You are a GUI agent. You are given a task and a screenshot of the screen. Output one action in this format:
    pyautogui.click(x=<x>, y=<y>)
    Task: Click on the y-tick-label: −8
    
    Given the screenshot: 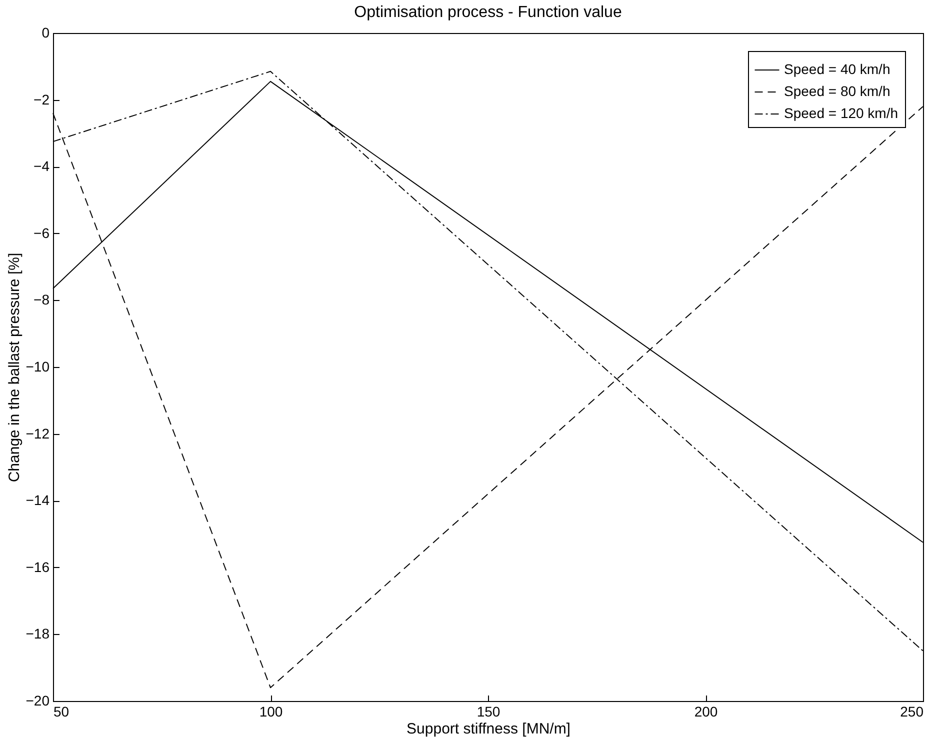 What is the action you would take?
    pyautogui.click(x=42, y=300)
    